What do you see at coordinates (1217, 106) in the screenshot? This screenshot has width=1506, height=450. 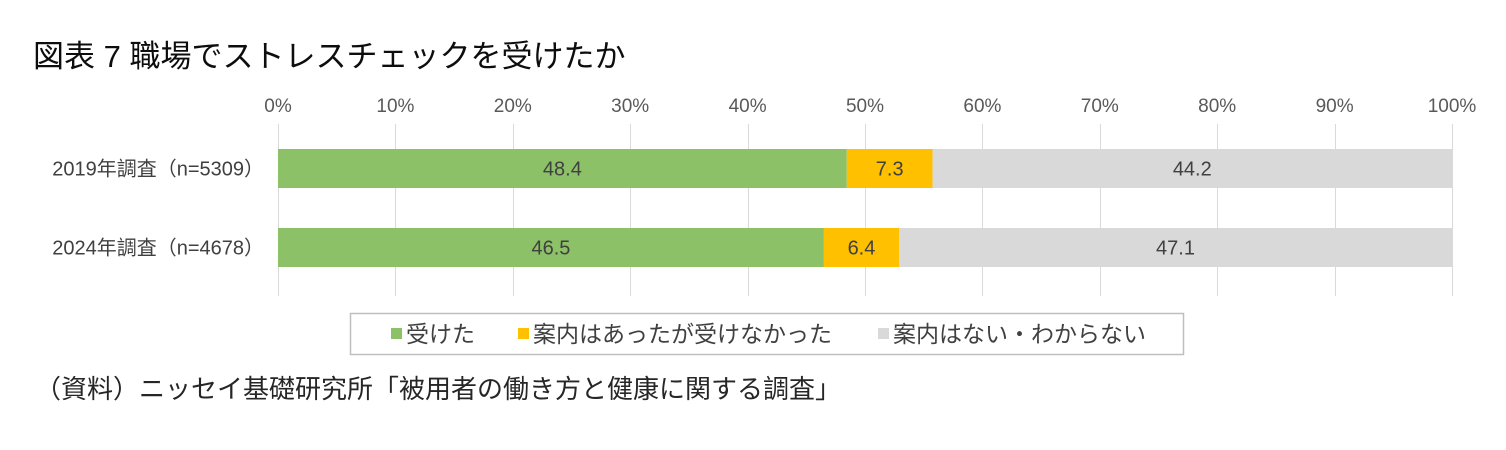 I see `x-tick-label: 80%` at bounding box center [1217, 106].